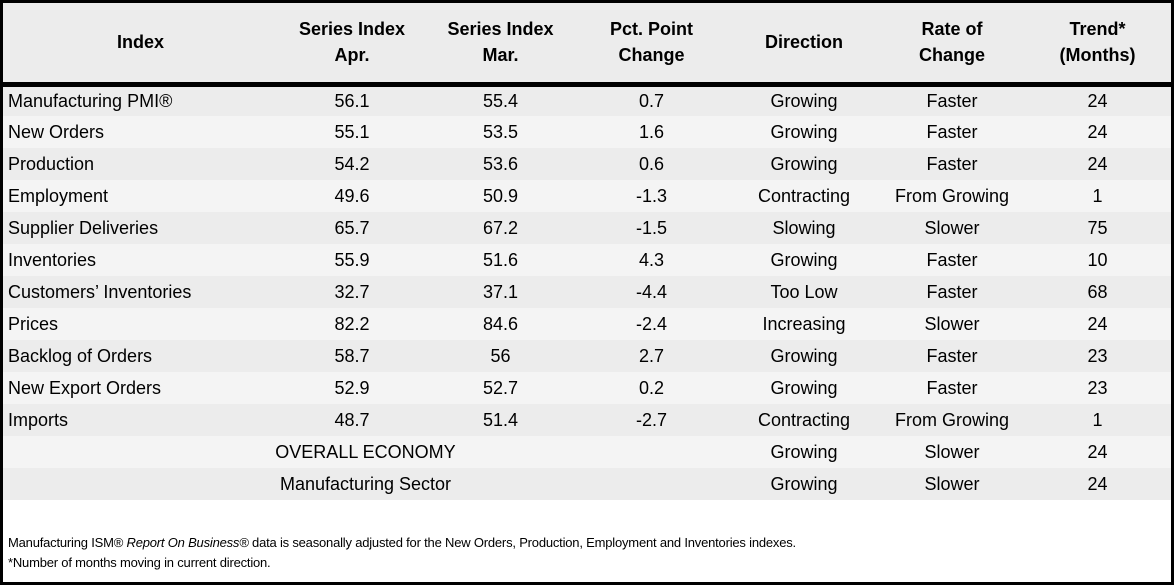  I want to click on cell-apr: 82.2, so click(352, 324).